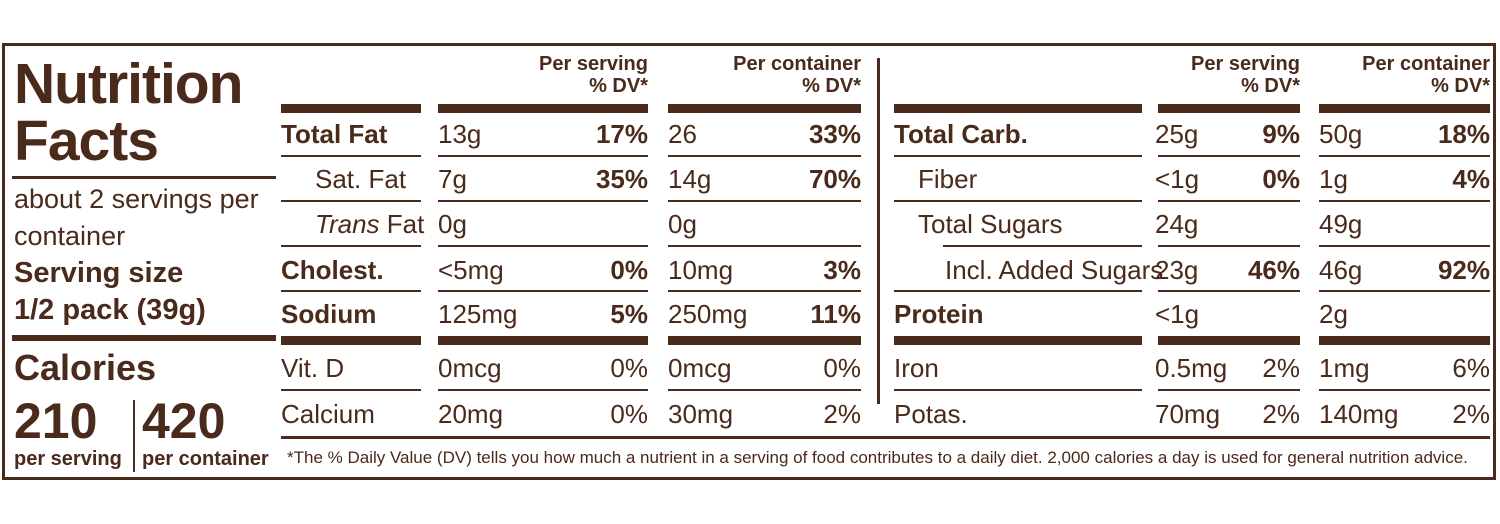 The width and height of the screenshot is (1500, 524). What do you see at coordinates (948, 179) in the screenshot?
I see `nutrient-name: Fiber` at bounding box center [948, 179].